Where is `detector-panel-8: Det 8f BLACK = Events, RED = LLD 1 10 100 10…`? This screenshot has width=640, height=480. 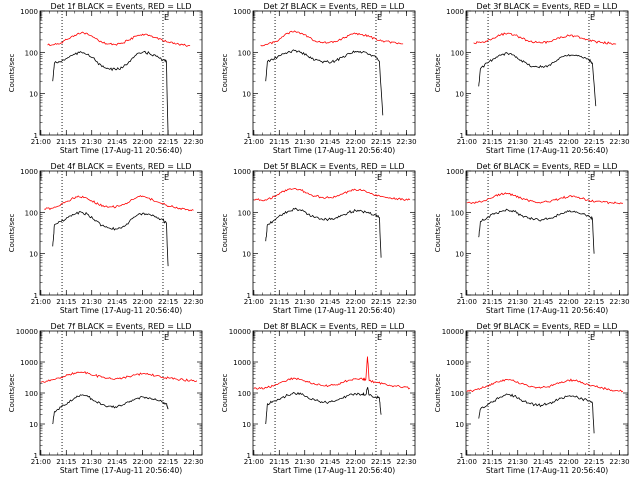
detector-panel-8: Det 8f BLACK = Events, RED = LLD 1 10 100 10… is located at coordinates (319, 398).